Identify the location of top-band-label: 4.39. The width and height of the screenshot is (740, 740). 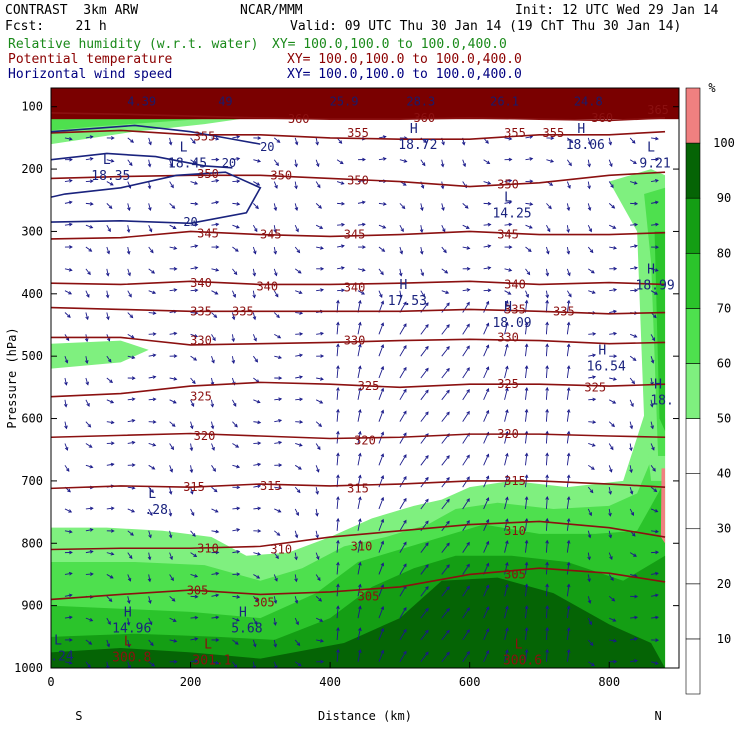
(141, 101).